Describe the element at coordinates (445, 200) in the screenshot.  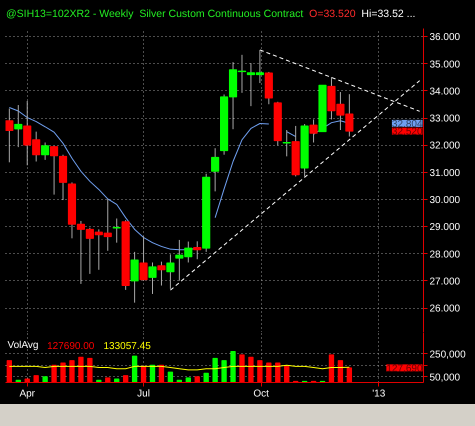
I see `y-tick-label: 30.000` at that location.